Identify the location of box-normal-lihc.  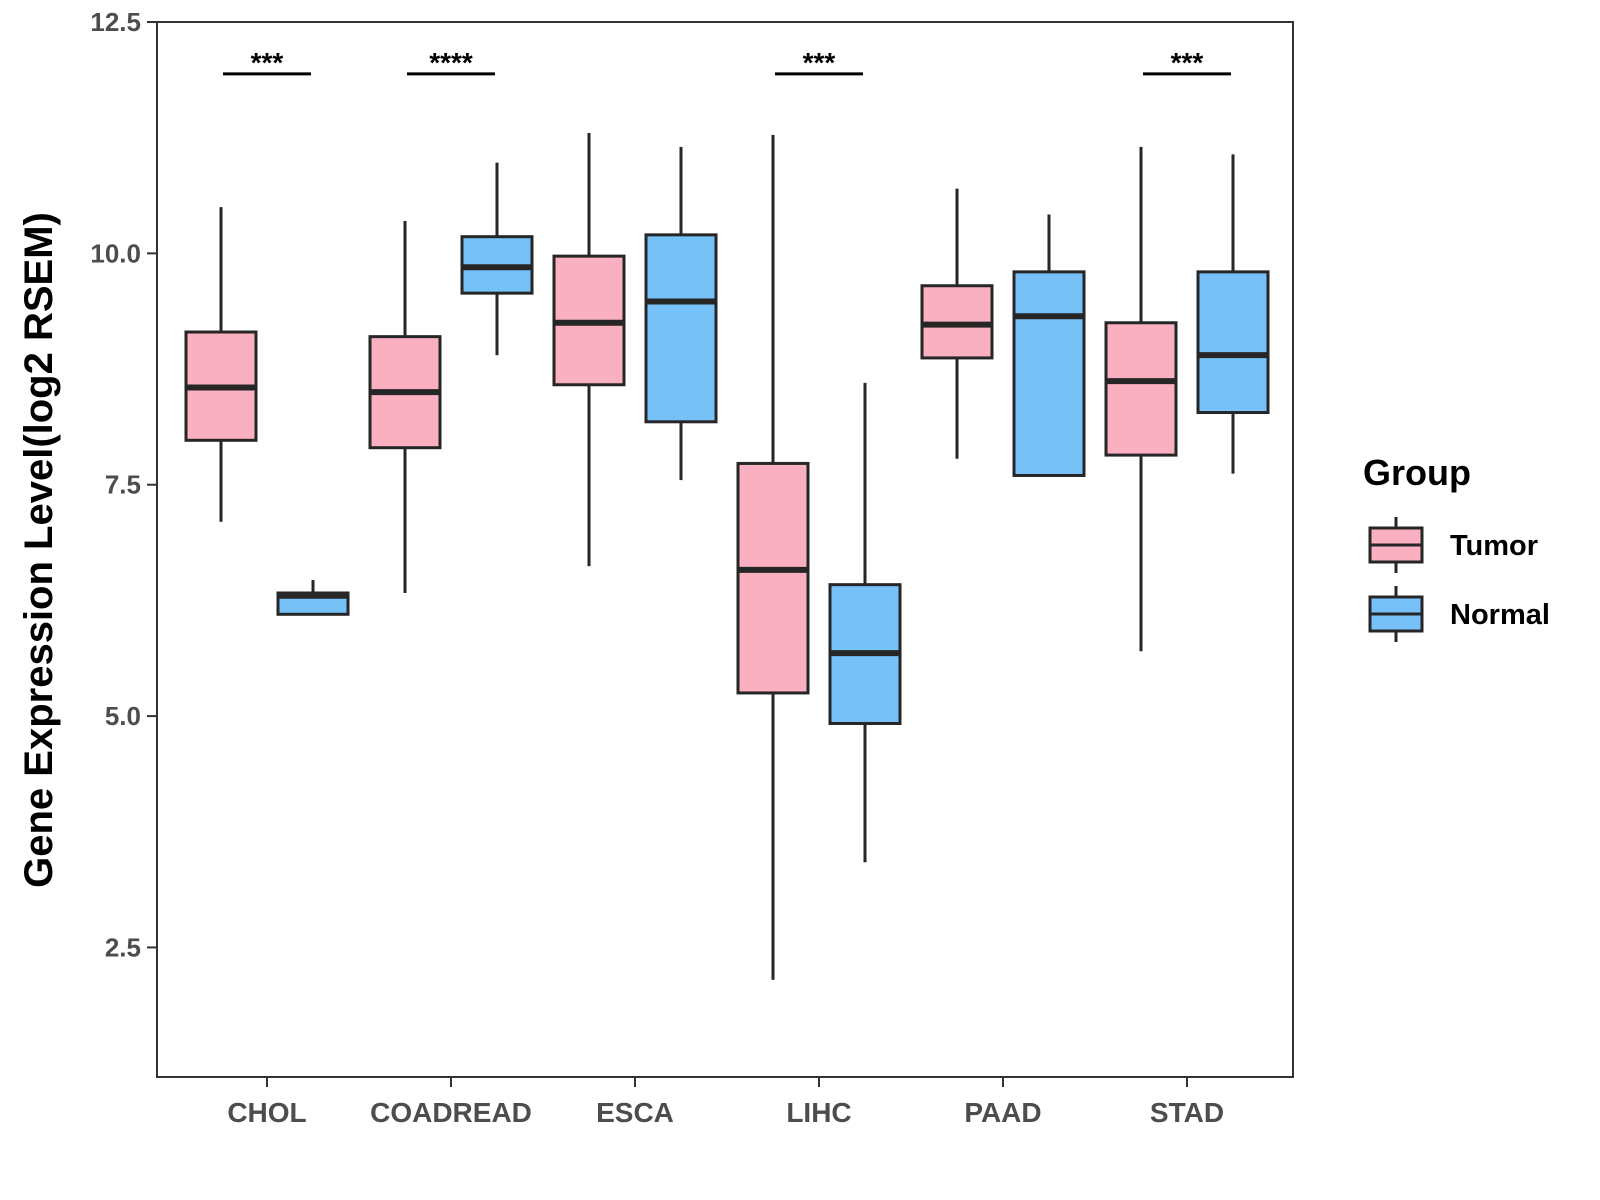
(865, 622).